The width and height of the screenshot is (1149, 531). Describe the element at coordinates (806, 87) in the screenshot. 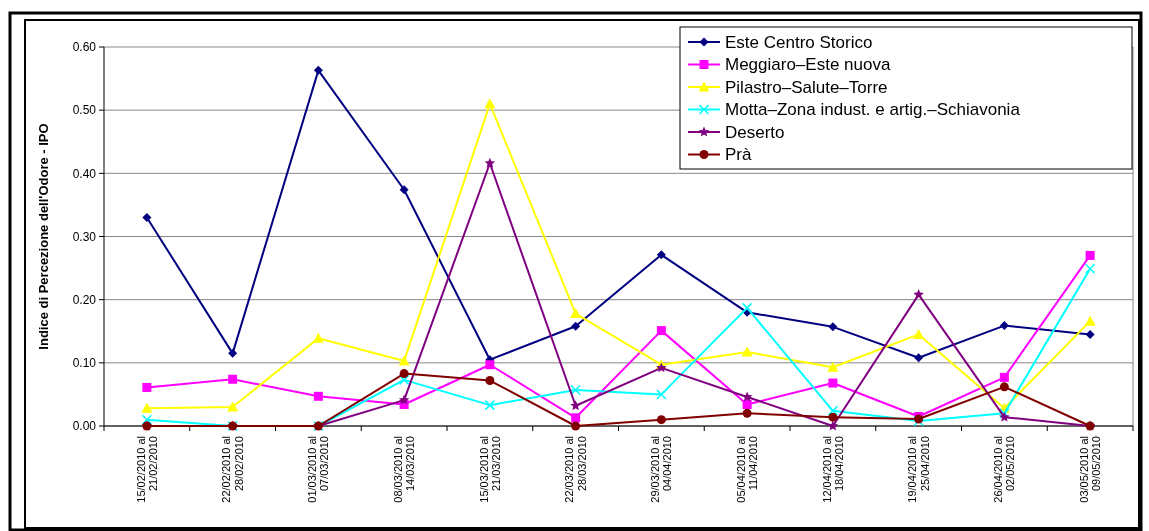

I see `legend-label: Pilastro–Salute–Torre` at that location.